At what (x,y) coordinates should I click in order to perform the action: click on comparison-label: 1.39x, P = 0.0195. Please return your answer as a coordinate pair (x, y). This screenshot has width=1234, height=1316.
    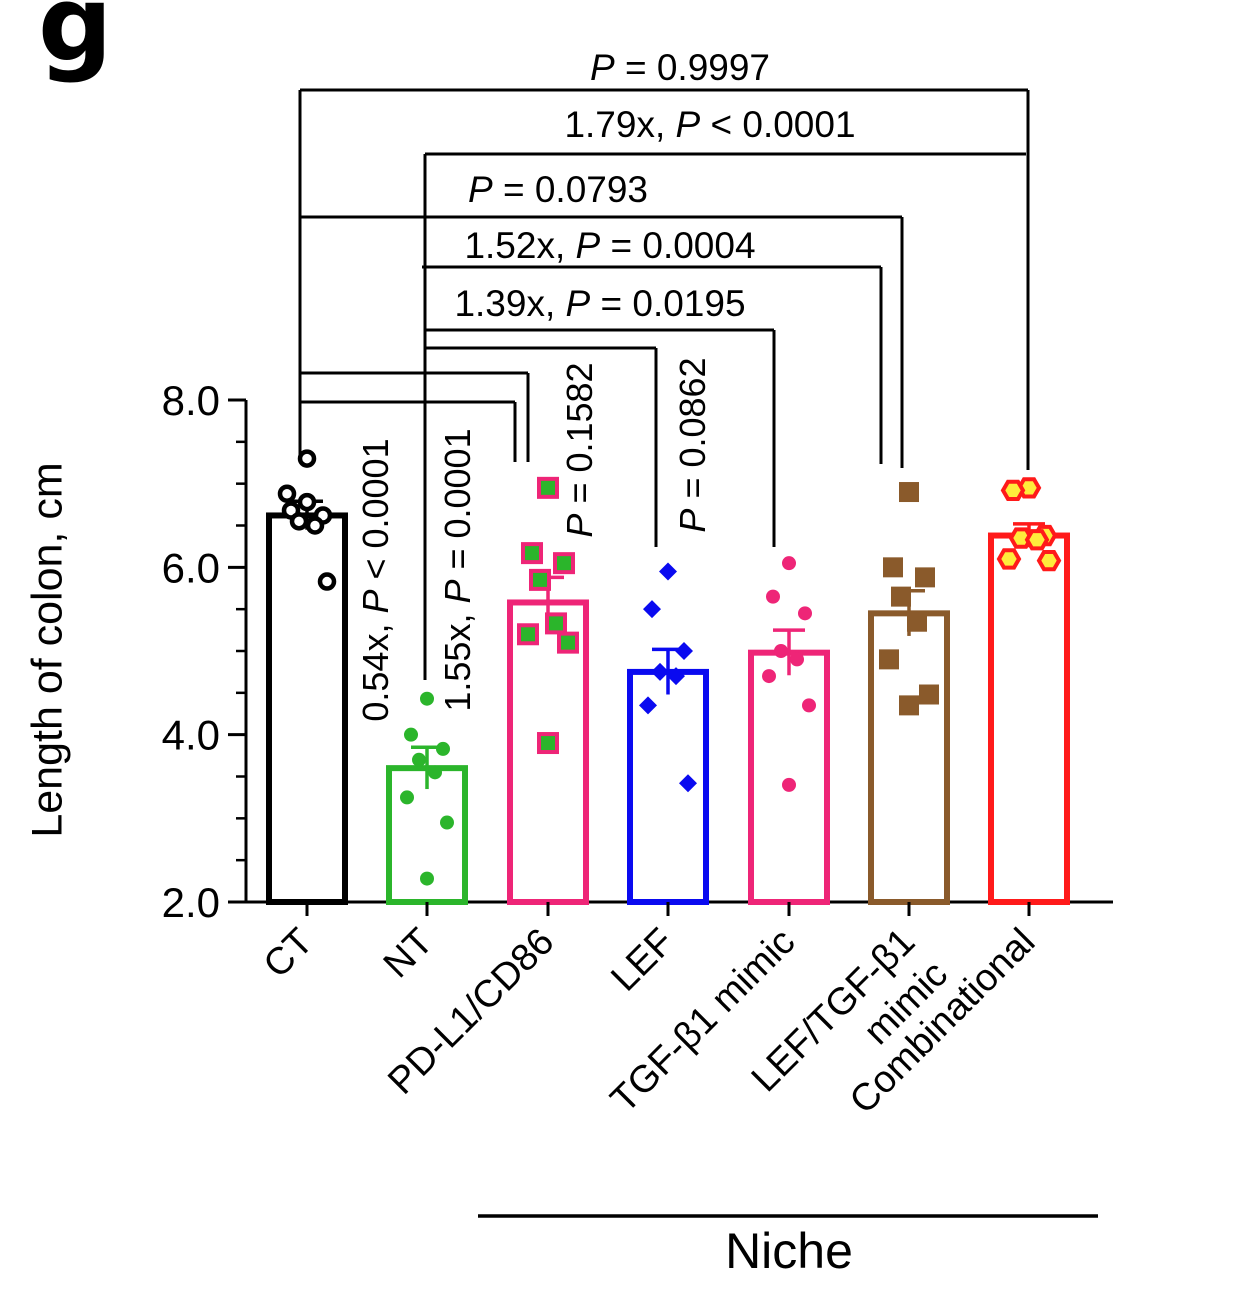
    Looking at the image, I should click on (599, 303).